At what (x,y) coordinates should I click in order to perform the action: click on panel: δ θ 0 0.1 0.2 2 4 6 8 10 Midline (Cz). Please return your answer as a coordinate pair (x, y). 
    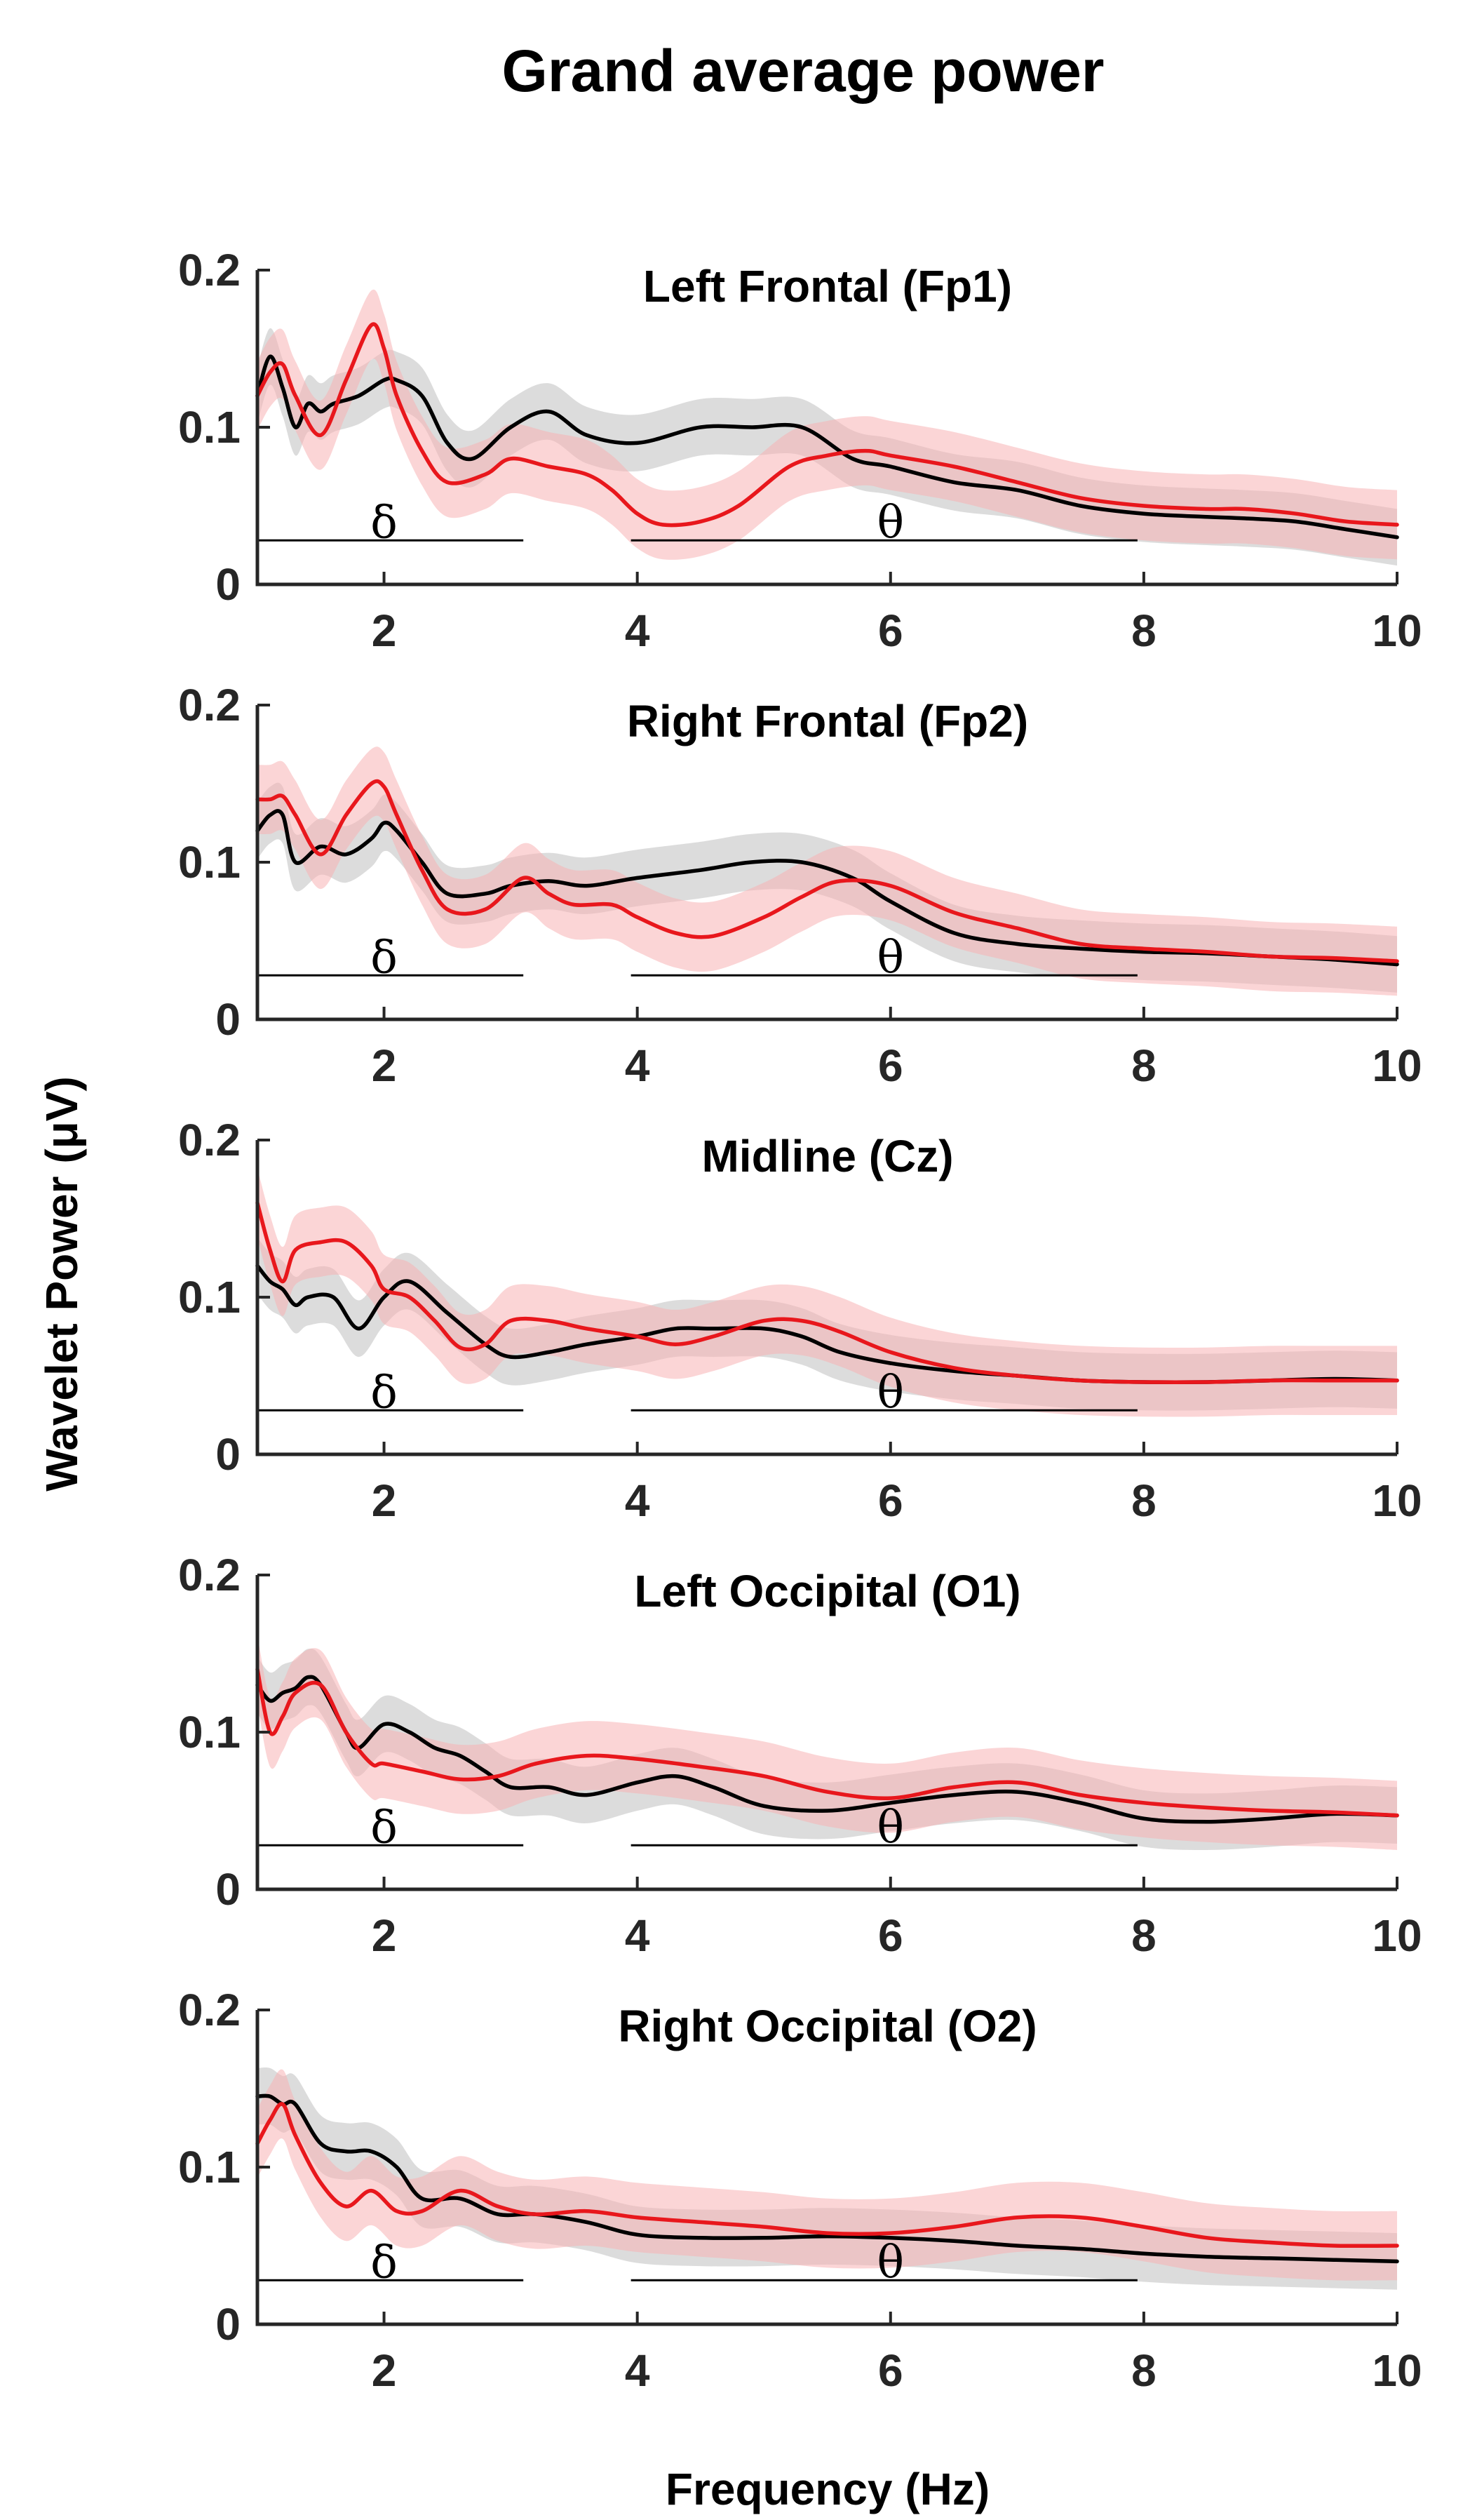
    Looking at the image, I should click on (800, 1320).